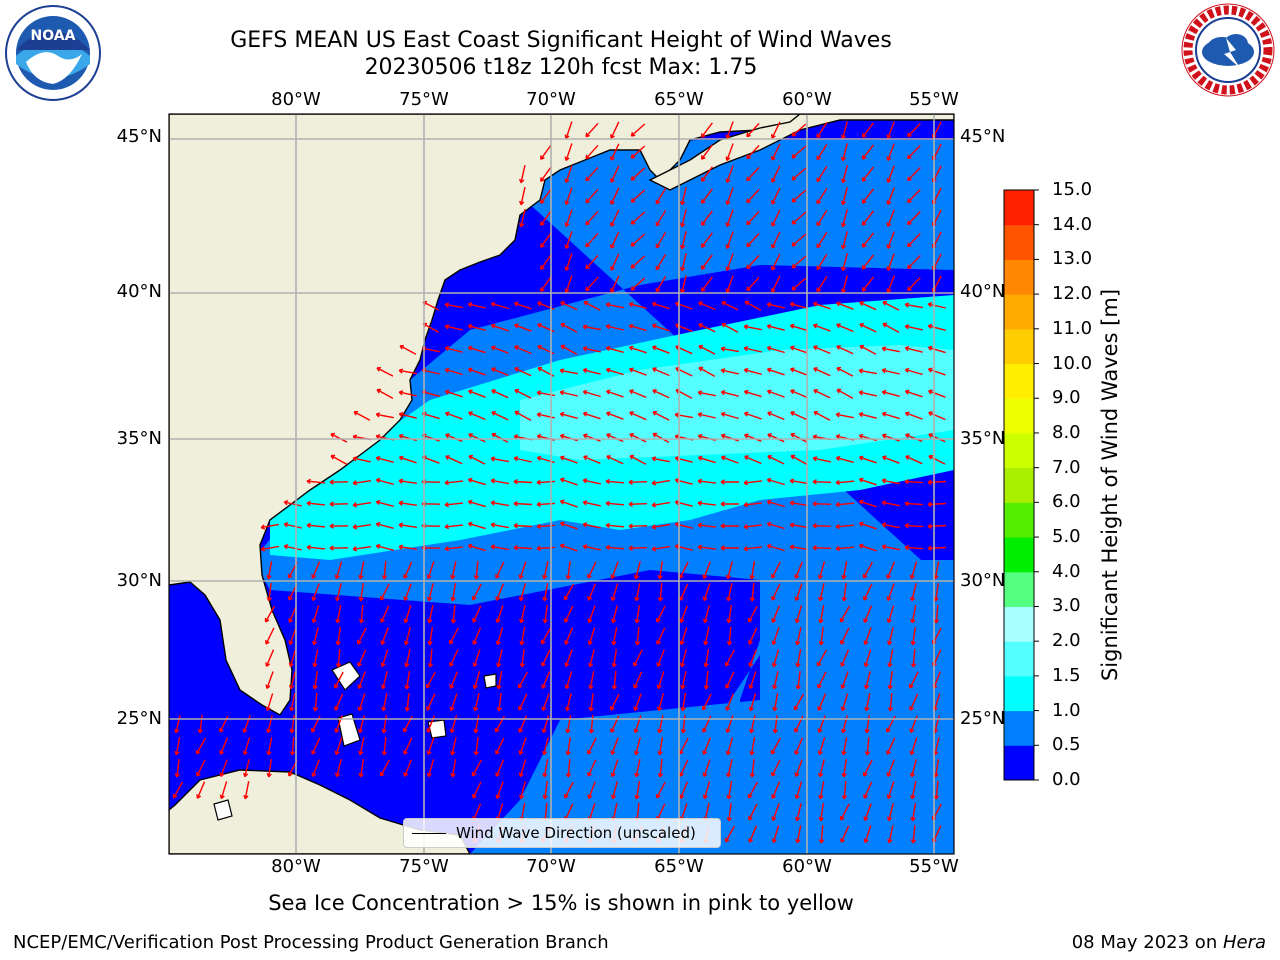  I want to click on lat-tick-right: 25°N, so click(983, 718).